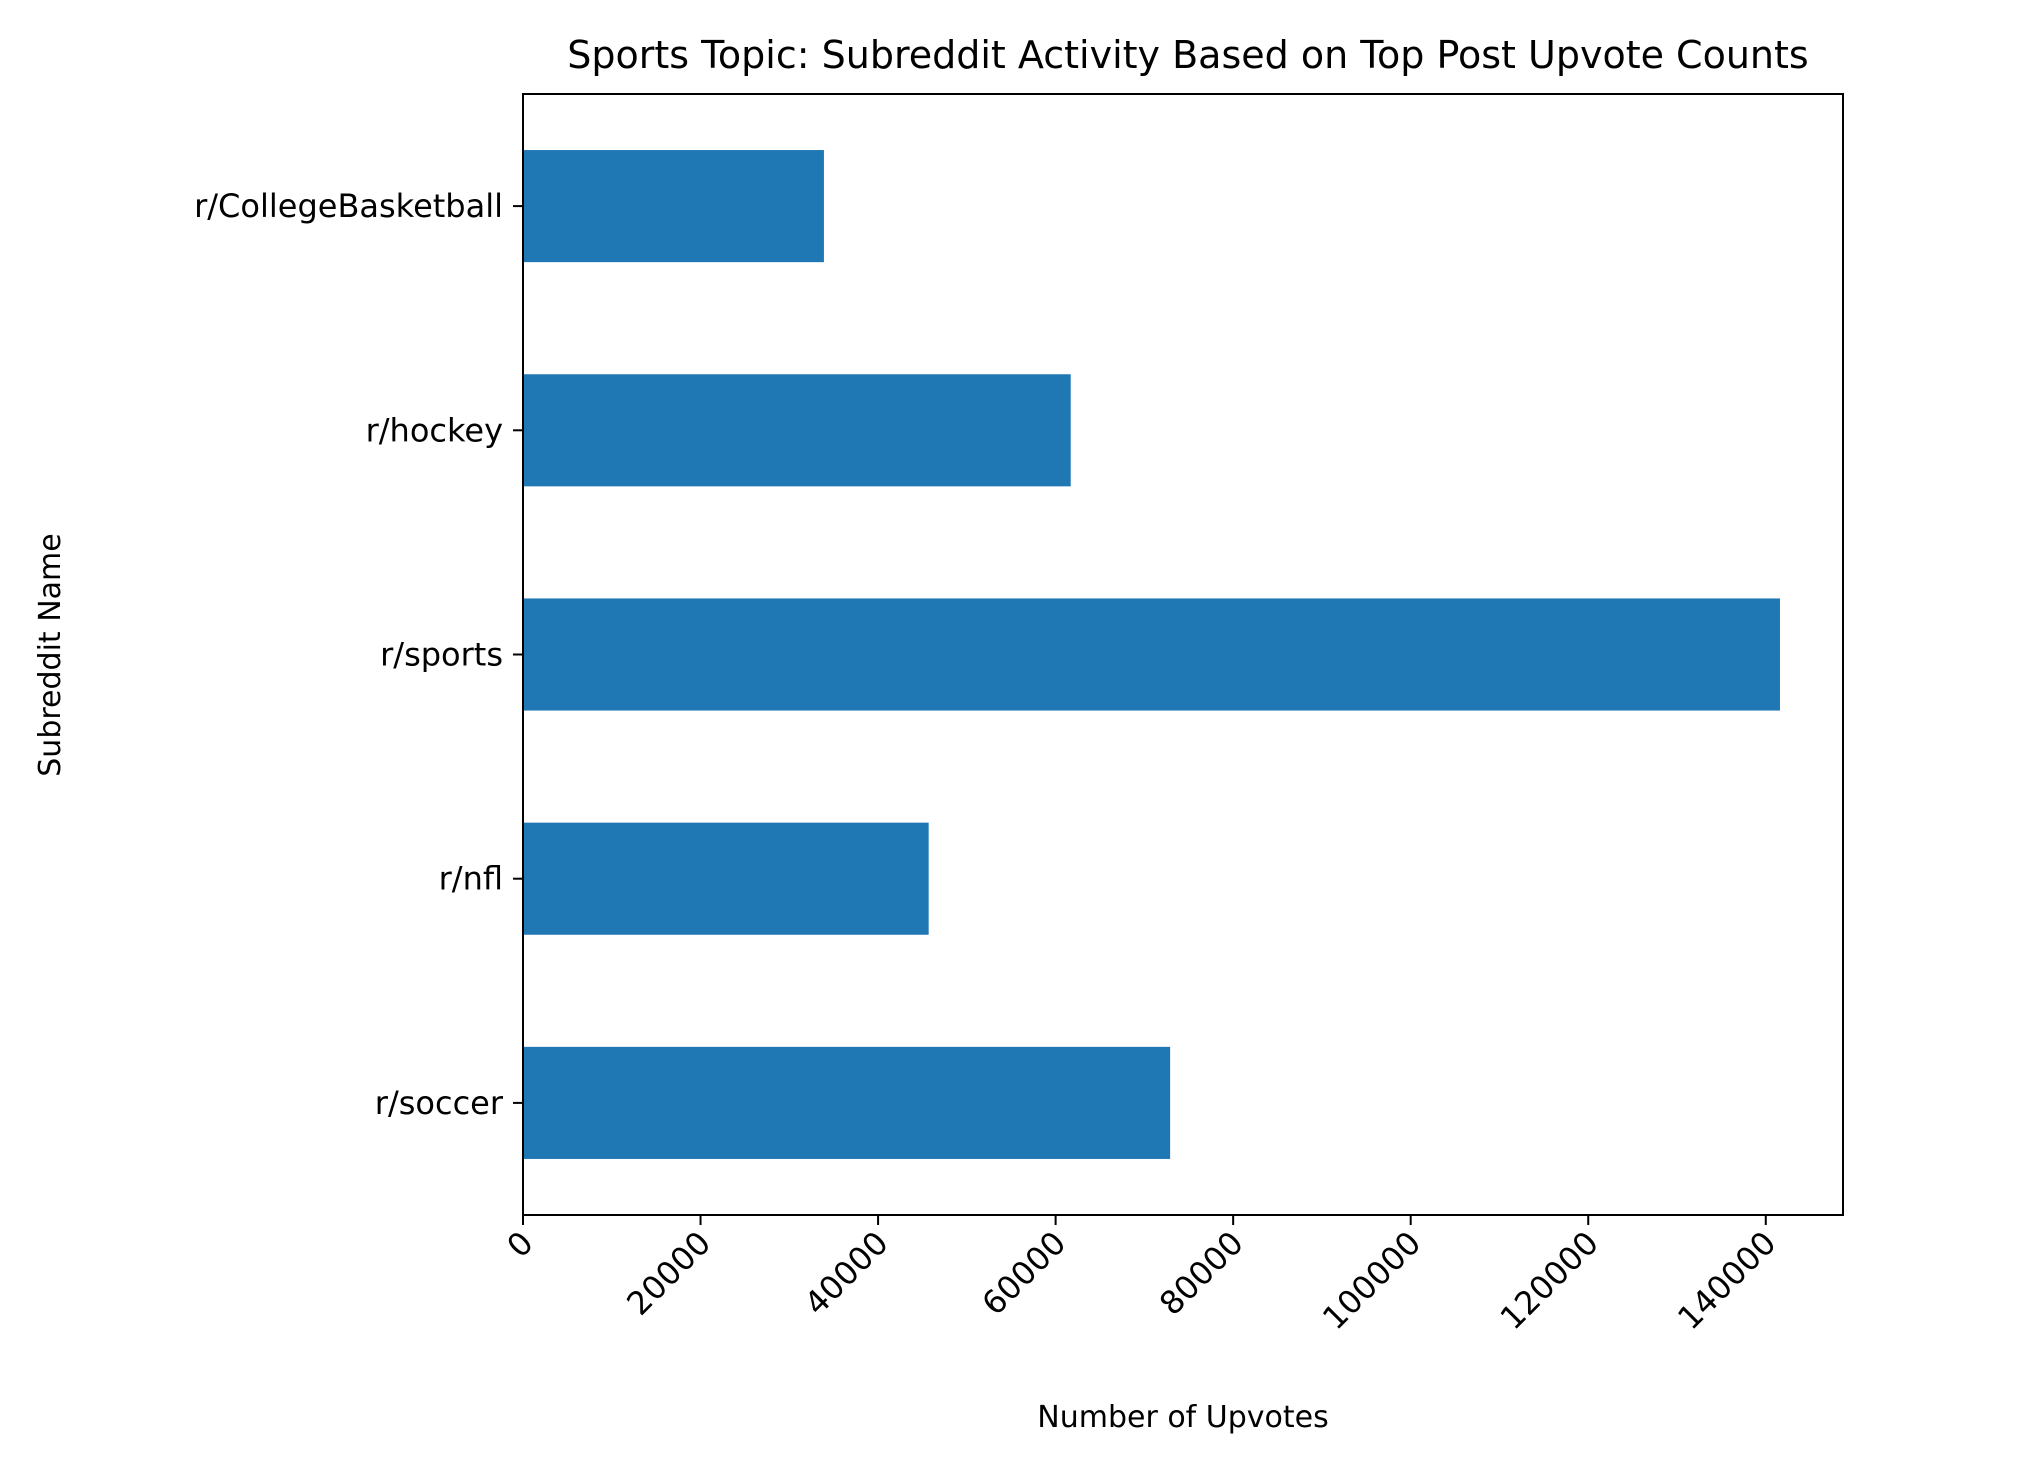 This screenshot has height=1467, width=2035. Describe the element at coordinates (846, 1273) in the screenshot. I see `x-tick-label: 40000` at that location.